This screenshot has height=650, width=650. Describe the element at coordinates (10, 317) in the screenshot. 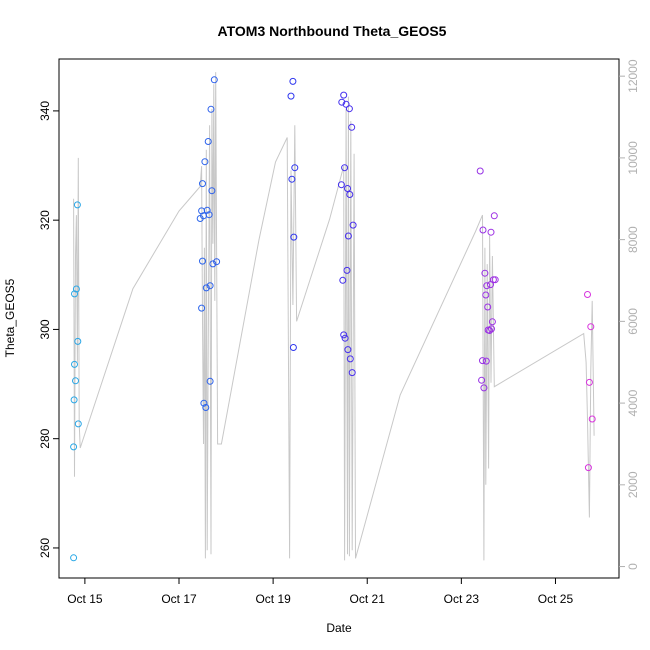

I see `y-axis-label: Theta_GEOS5` at that location.